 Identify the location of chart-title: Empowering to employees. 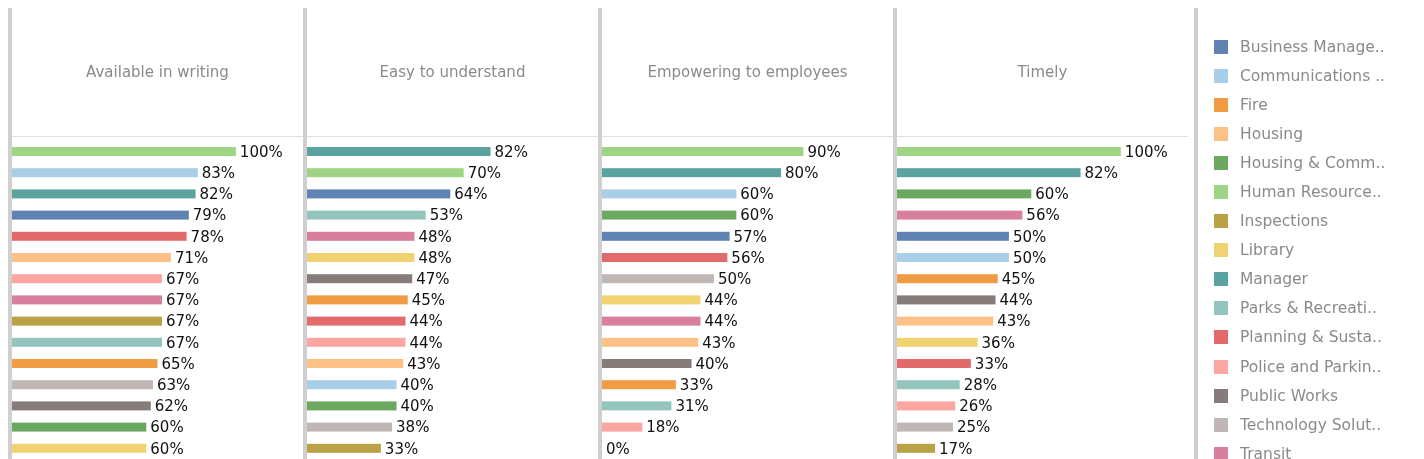
(747, 72).